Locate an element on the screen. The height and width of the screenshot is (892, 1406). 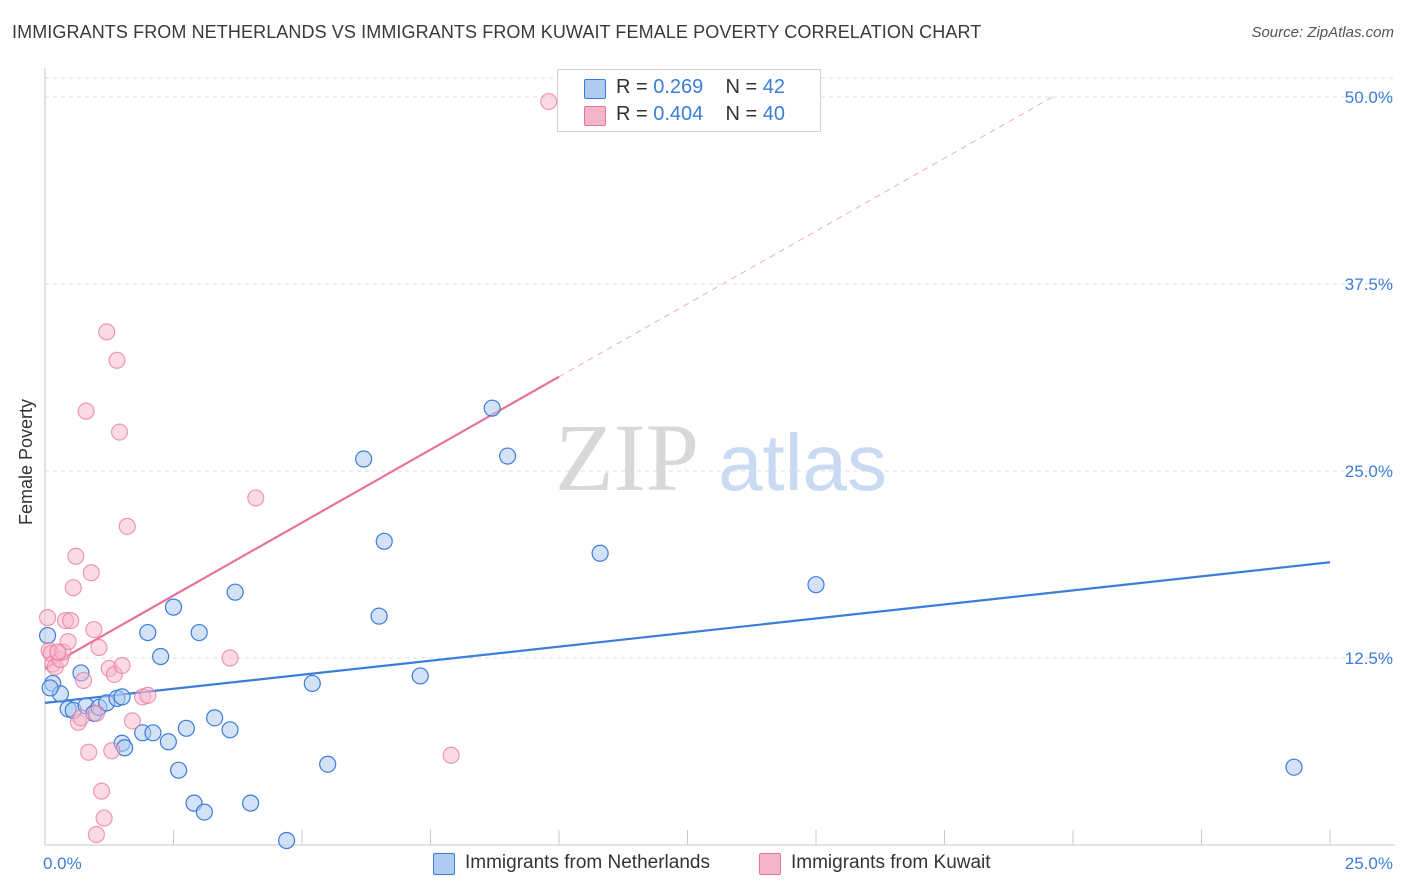
watermark: ZIP atlas is located at coordinates (721, 457).